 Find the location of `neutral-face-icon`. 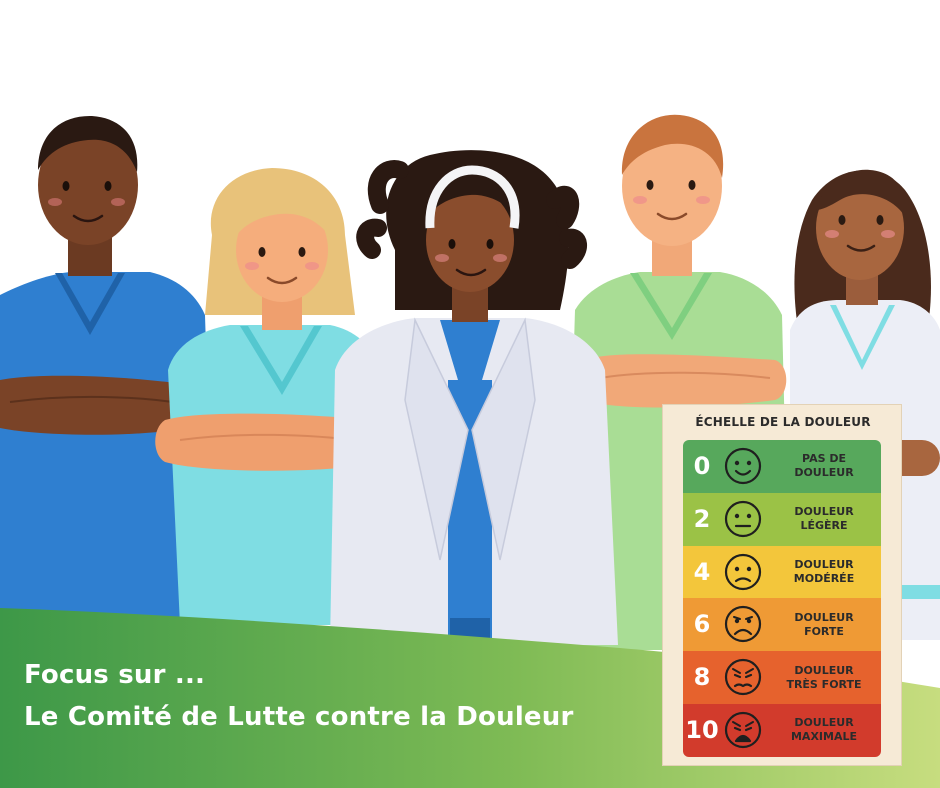

neutral-face-icon is located at coordinates (743, 518).